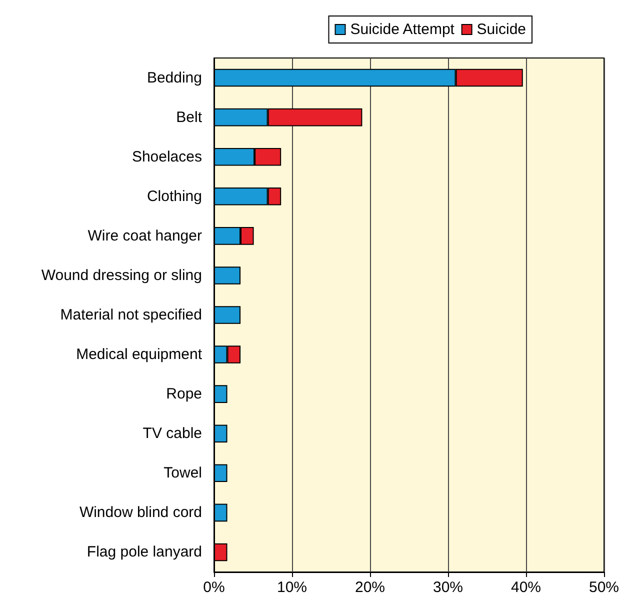 The width and height of the screenshot is (630, 610). What do you see at coordinates (501, 29) in the screenshot?
I see `legend-label: Suicide` at bounding box center [501, 29].